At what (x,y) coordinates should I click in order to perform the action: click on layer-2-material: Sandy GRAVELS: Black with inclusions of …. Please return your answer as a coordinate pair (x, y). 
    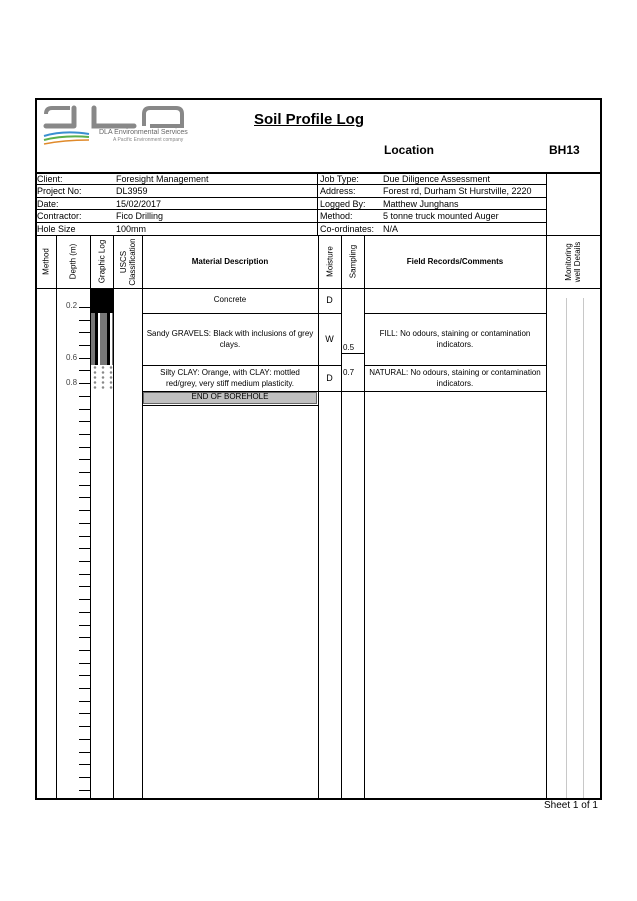
    Looking at the image, I should click on (230, 339).